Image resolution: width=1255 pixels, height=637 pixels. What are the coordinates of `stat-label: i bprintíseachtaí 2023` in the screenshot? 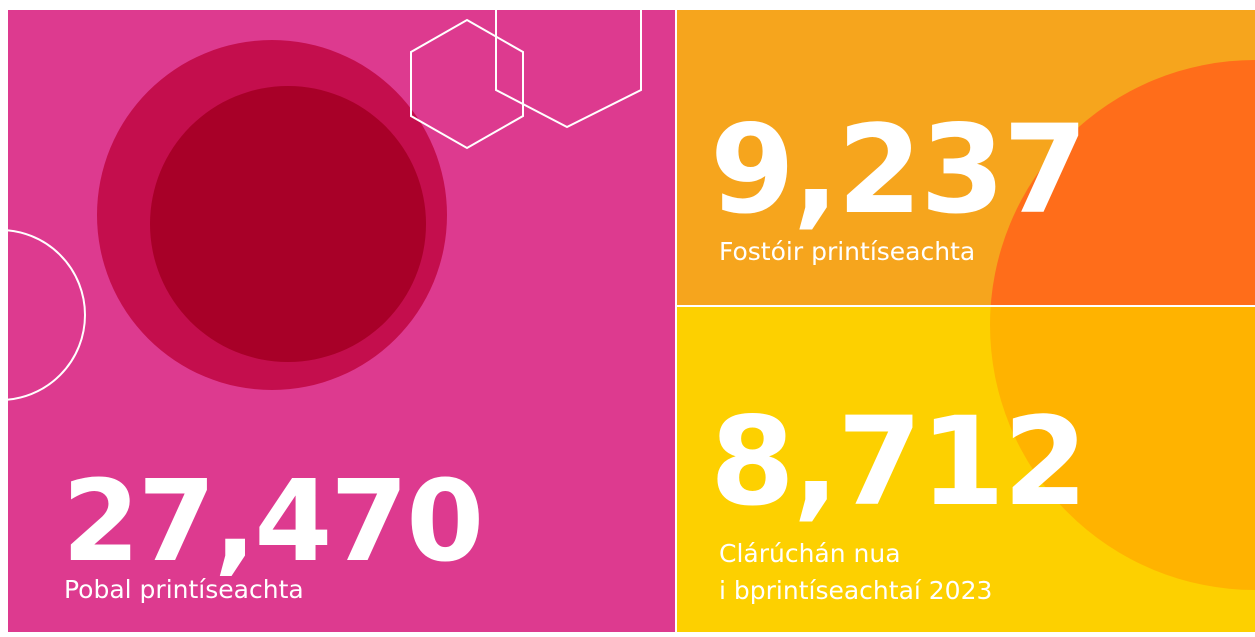 It's located at (855, 590).